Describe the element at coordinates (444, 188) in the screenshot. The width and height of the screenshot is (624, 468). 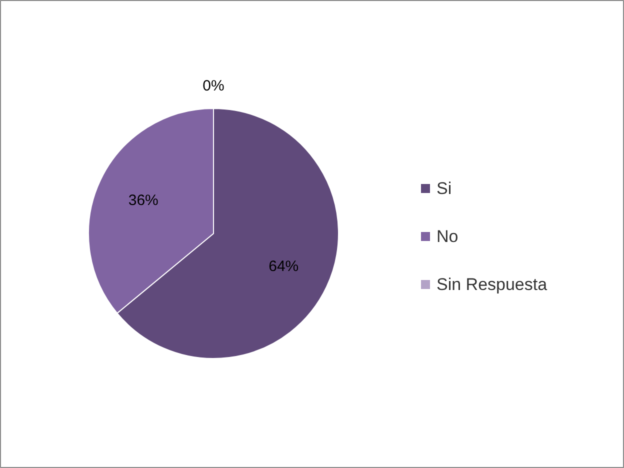
I see `legend-label: Si` at that location.